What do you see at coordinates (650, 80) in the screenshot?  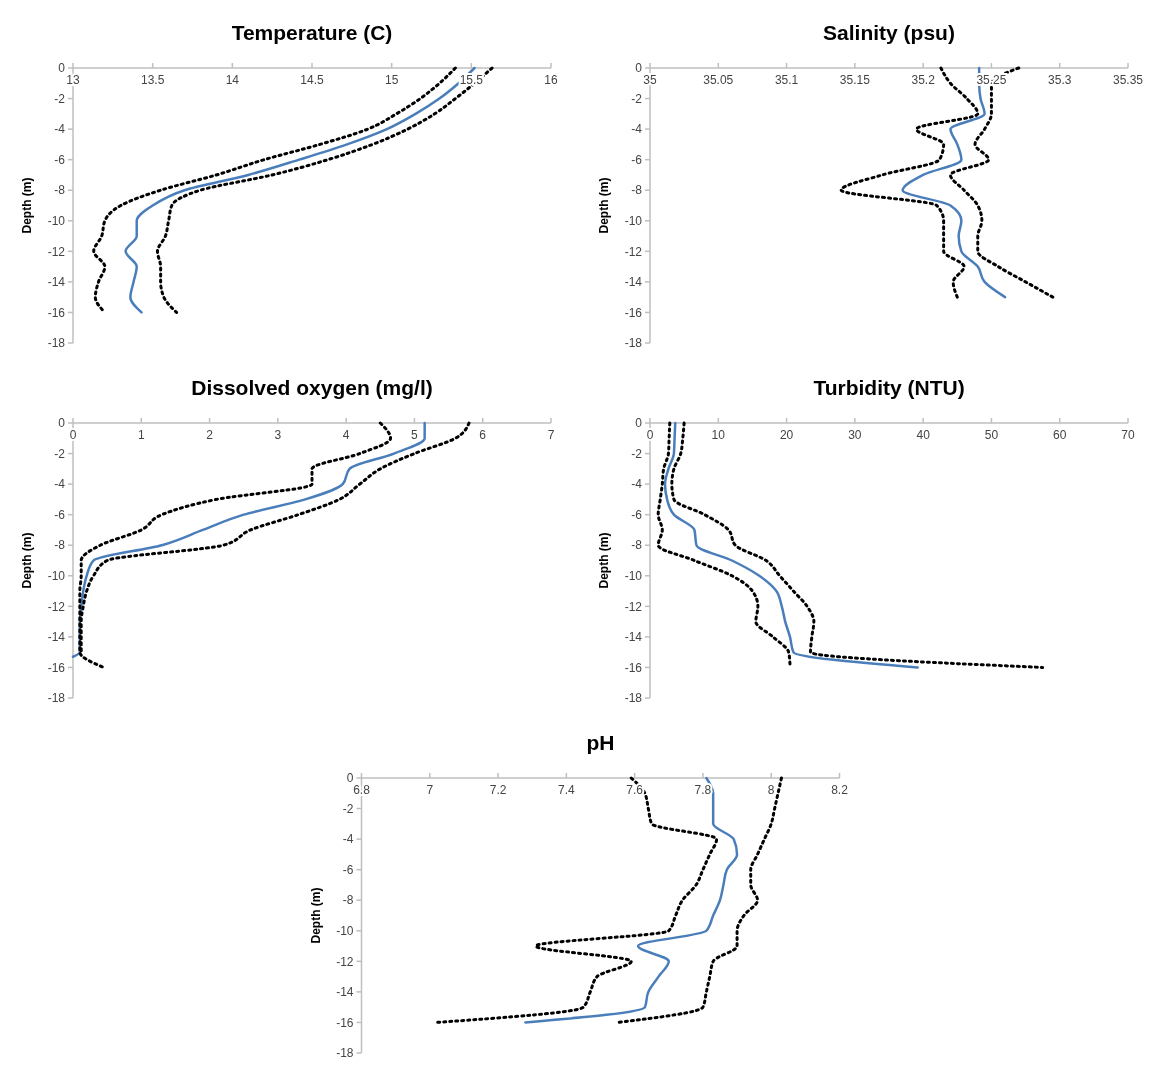 I see `x-tick-label: 35` at bounding box center [650, 80].